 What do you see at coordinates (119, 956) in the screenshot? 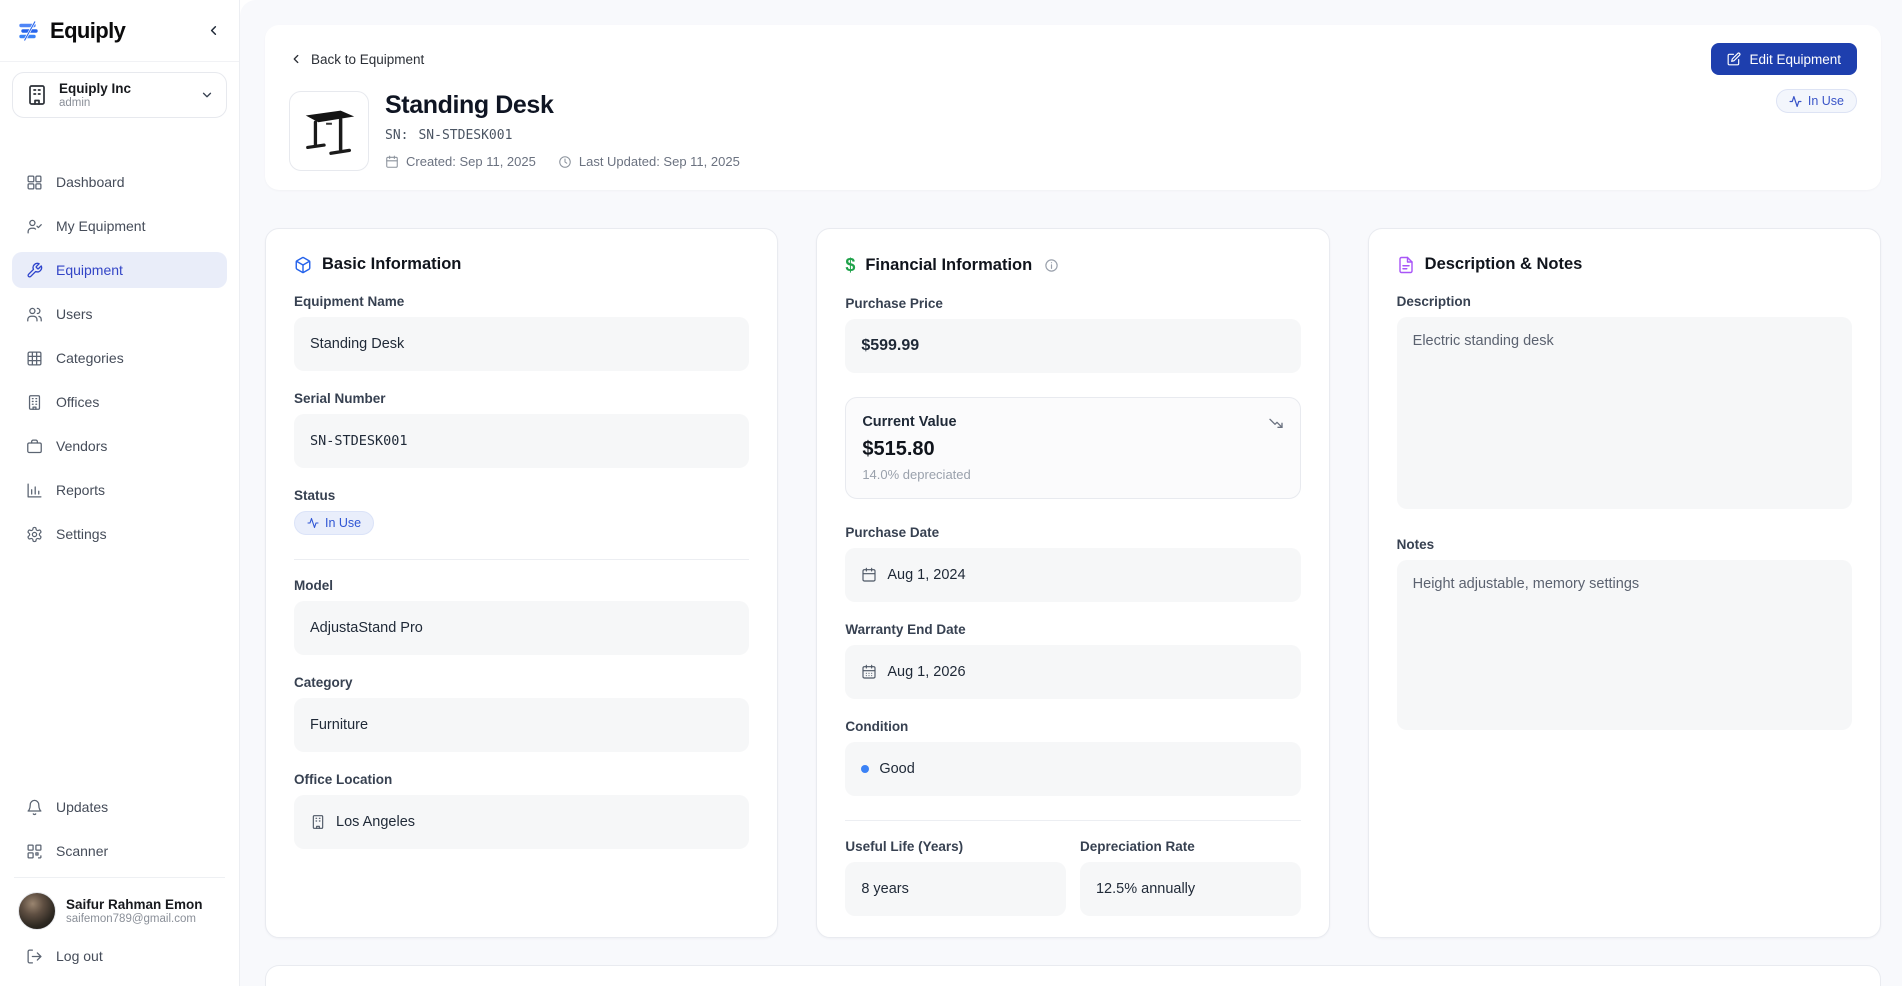
I see `logout-button: Log out` at bounding box center [119, 956].